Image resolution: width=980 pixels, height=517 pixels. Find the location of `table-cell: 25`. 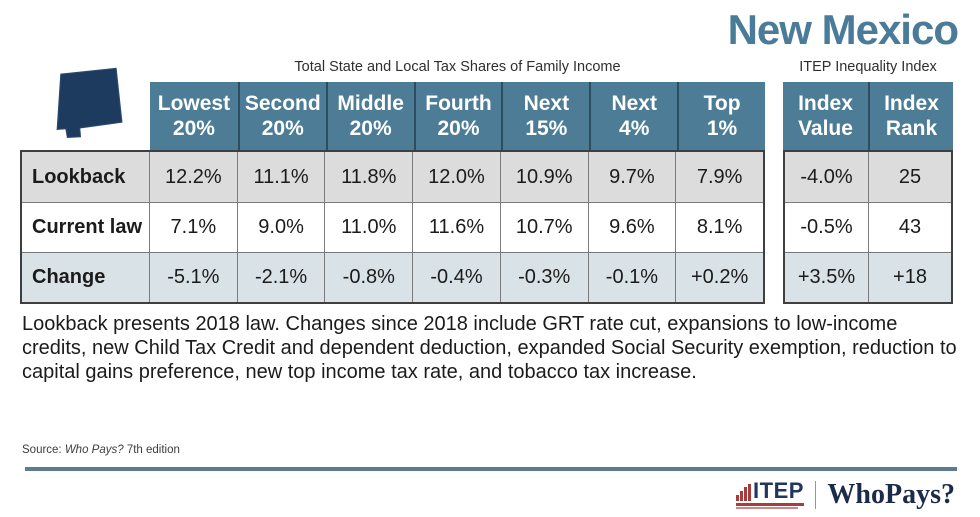

table-cell: 25 is located at coordinates (909, 177).